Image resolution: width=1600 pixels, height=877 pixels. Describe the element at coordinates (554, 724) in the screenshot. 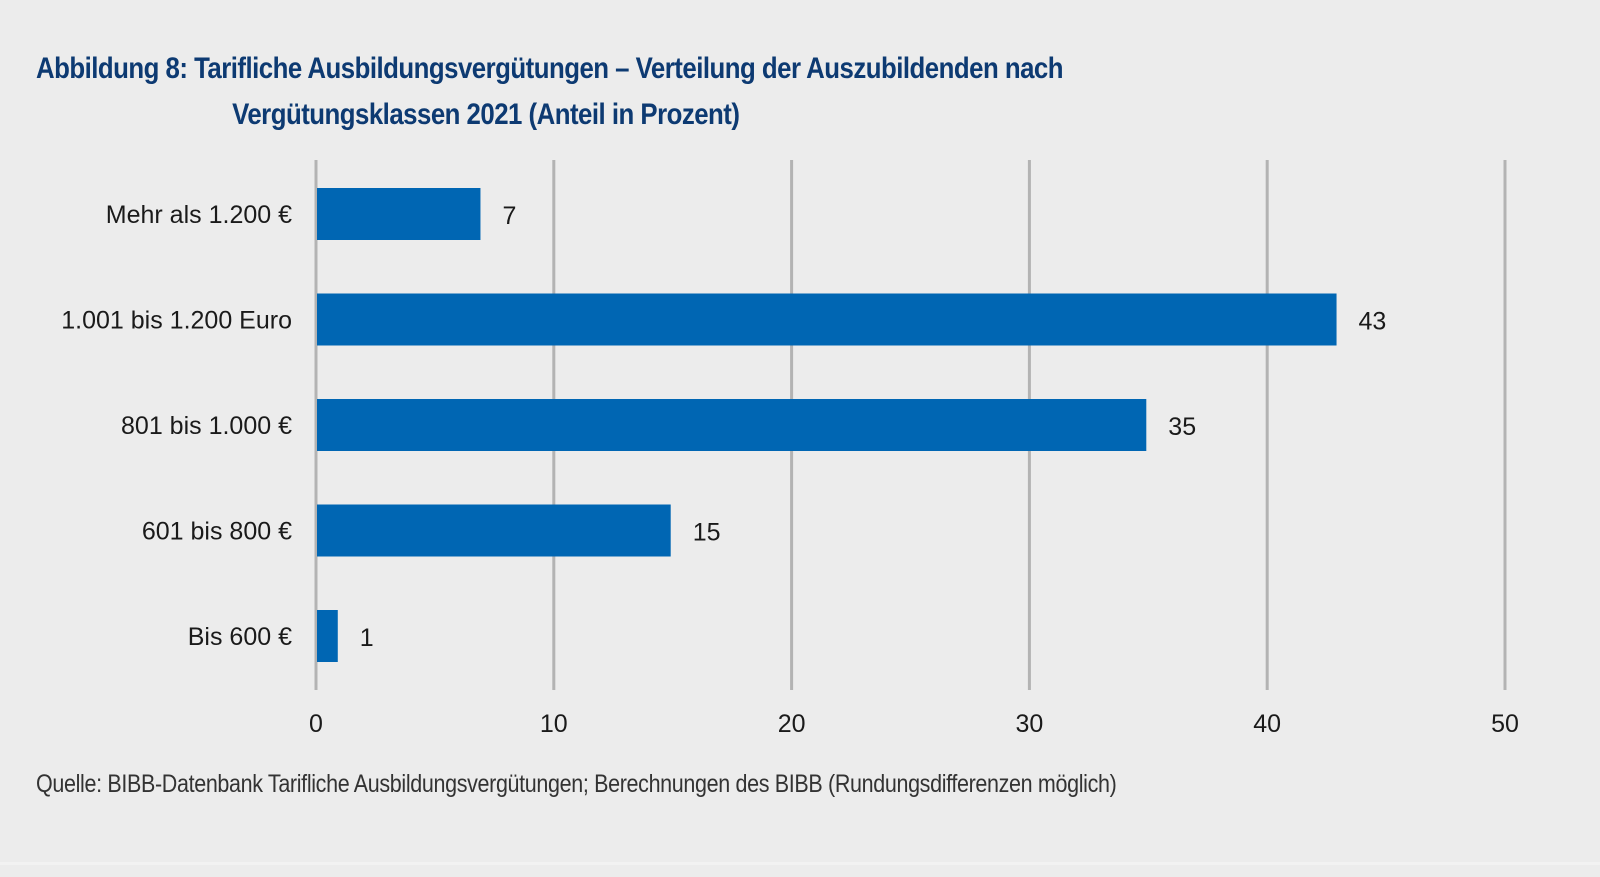

I see `x-tick-label-10: 10` at that location.